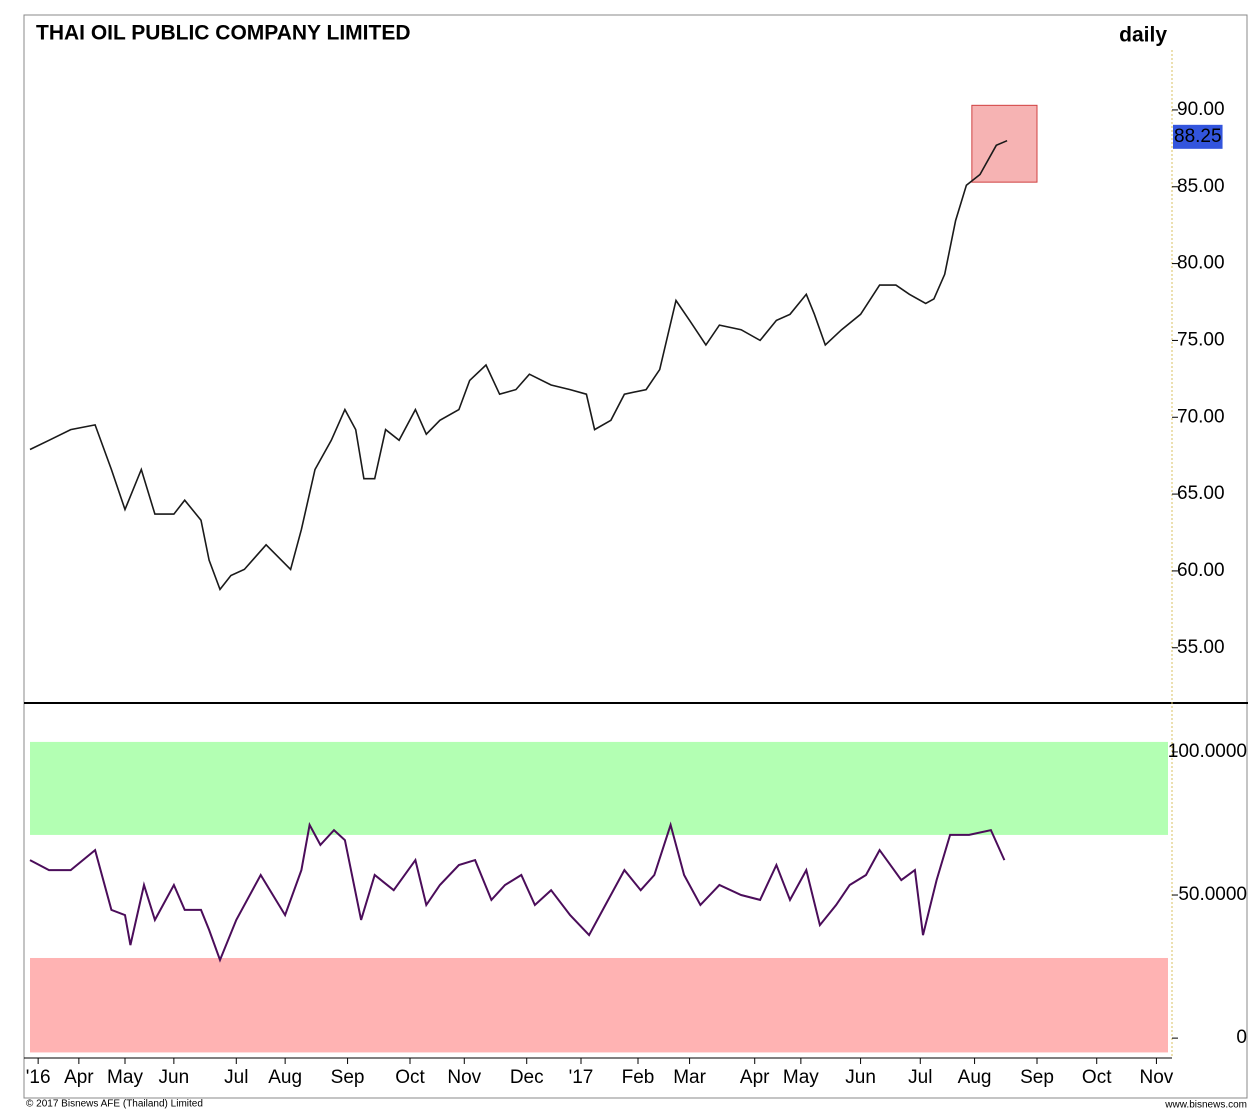 The height and width of the screenshot is (1111, 1248). Describe the element at coordinates (1201, 186) in the screenshot. I see `y-tick-label: 85.00` at that location.